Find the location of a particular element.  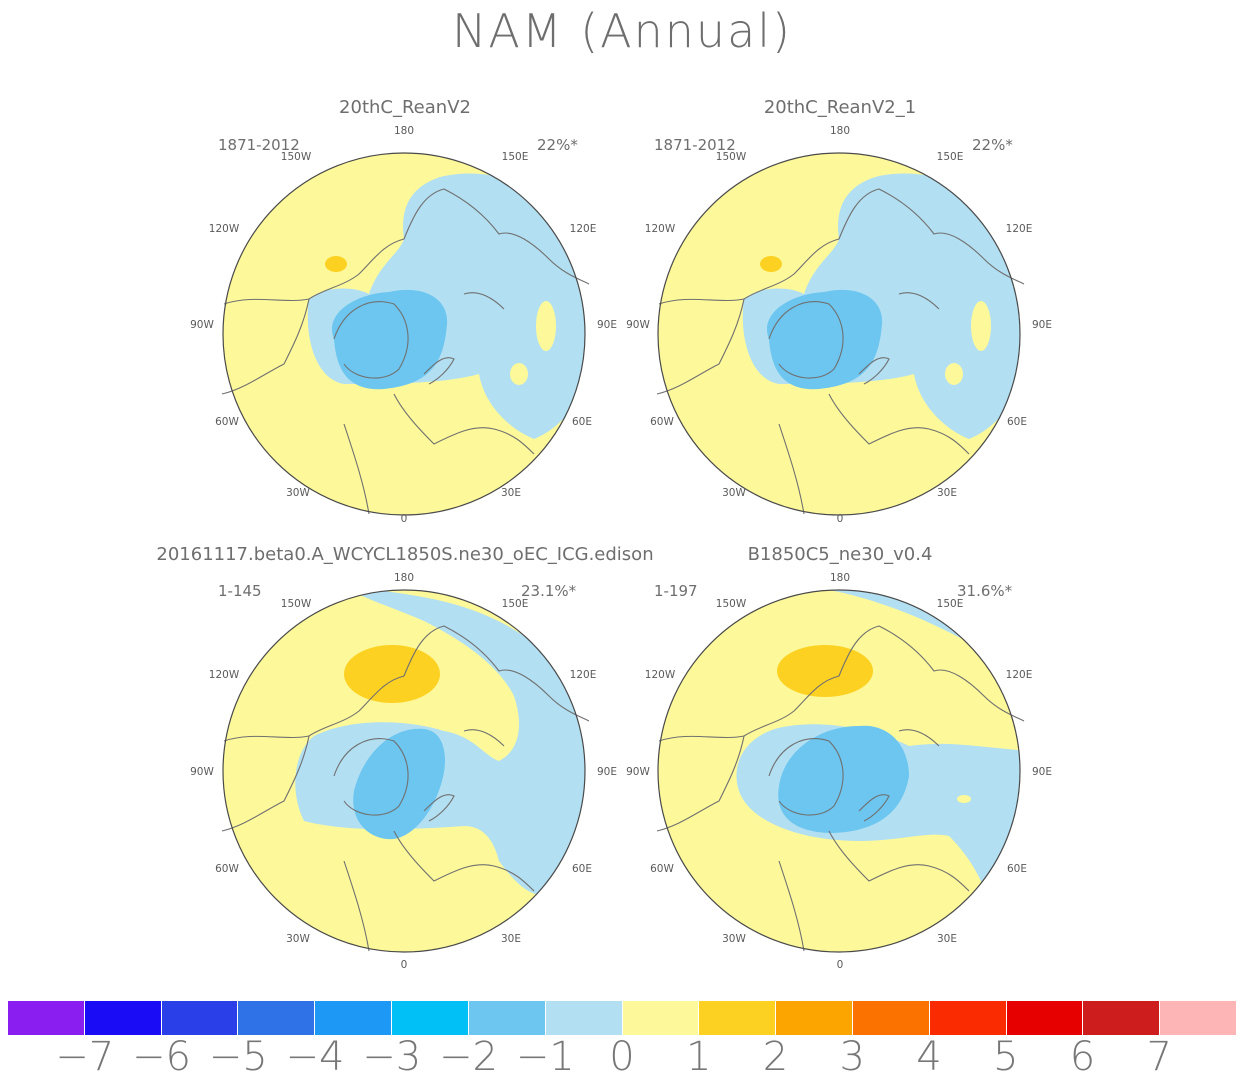

panel-variance: 31.6%* is located at coordinates (985, 591).